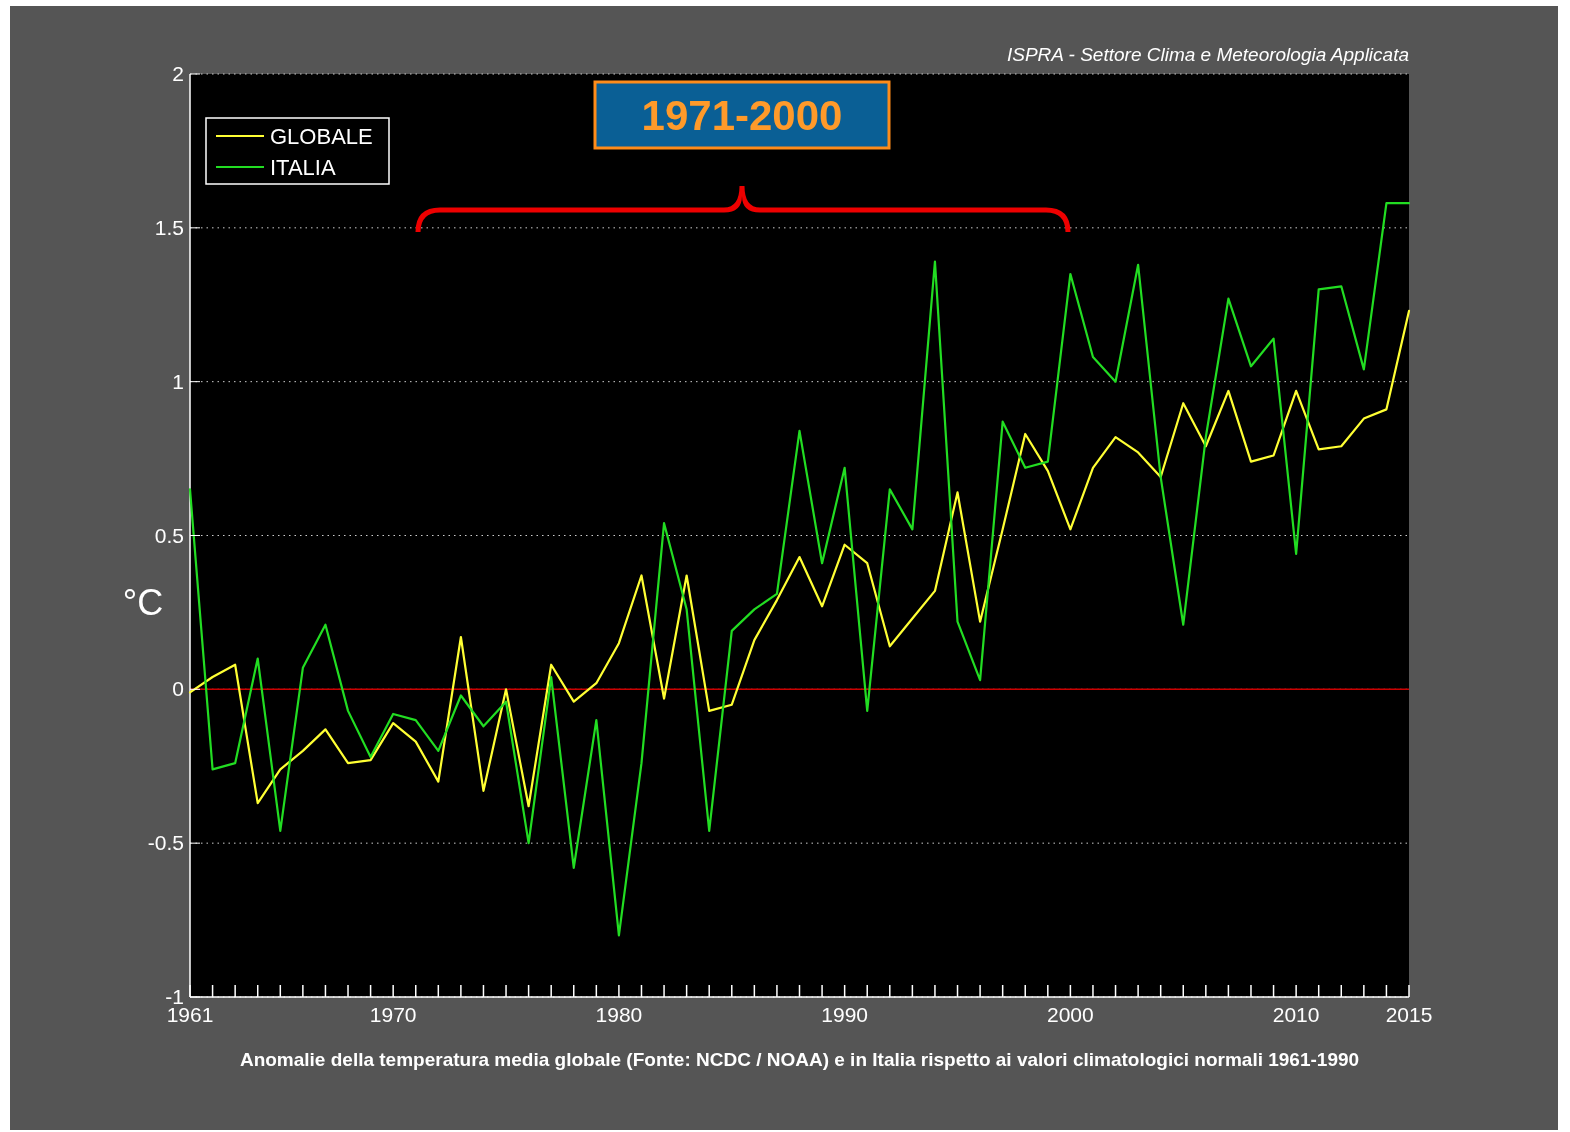  Describe the element at coordinates (178, 381) in the screenshot. I see `y-tick-label: 1` at that location.